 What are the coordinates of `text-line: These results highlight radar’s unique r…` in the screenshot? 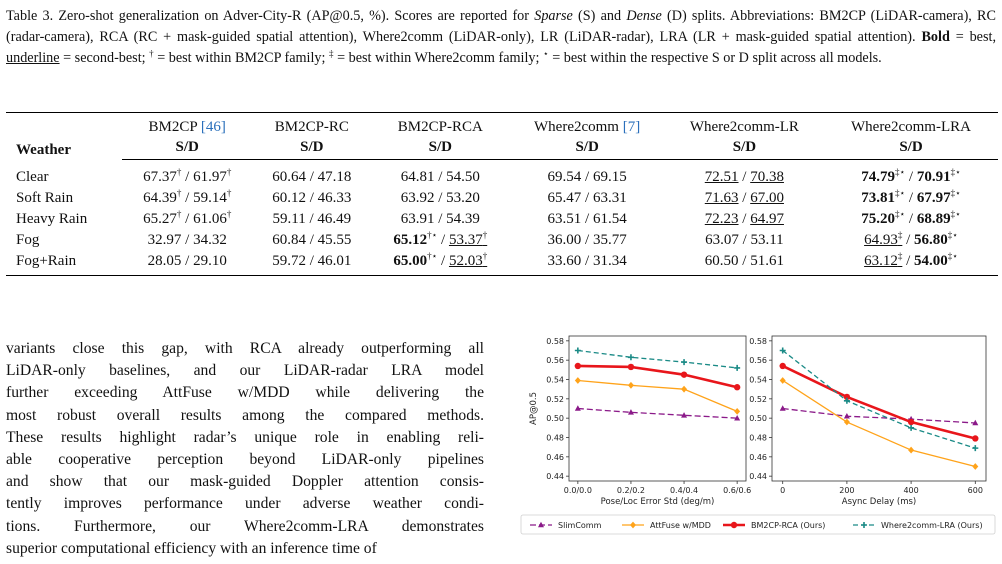 It's located at (245, 437).